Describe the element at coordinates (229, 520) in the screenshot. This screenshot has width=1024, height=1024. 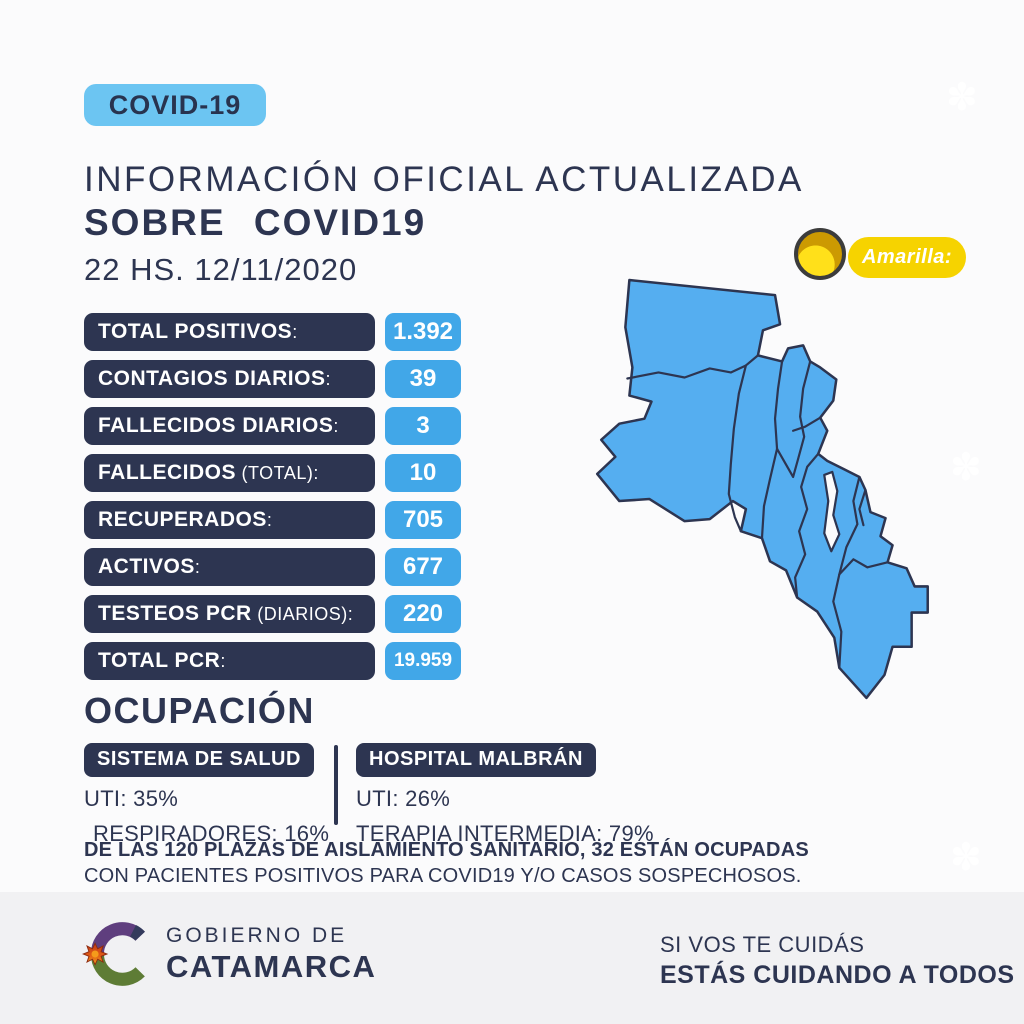
I see `stat-label: RECUPERADOS:` at that location.